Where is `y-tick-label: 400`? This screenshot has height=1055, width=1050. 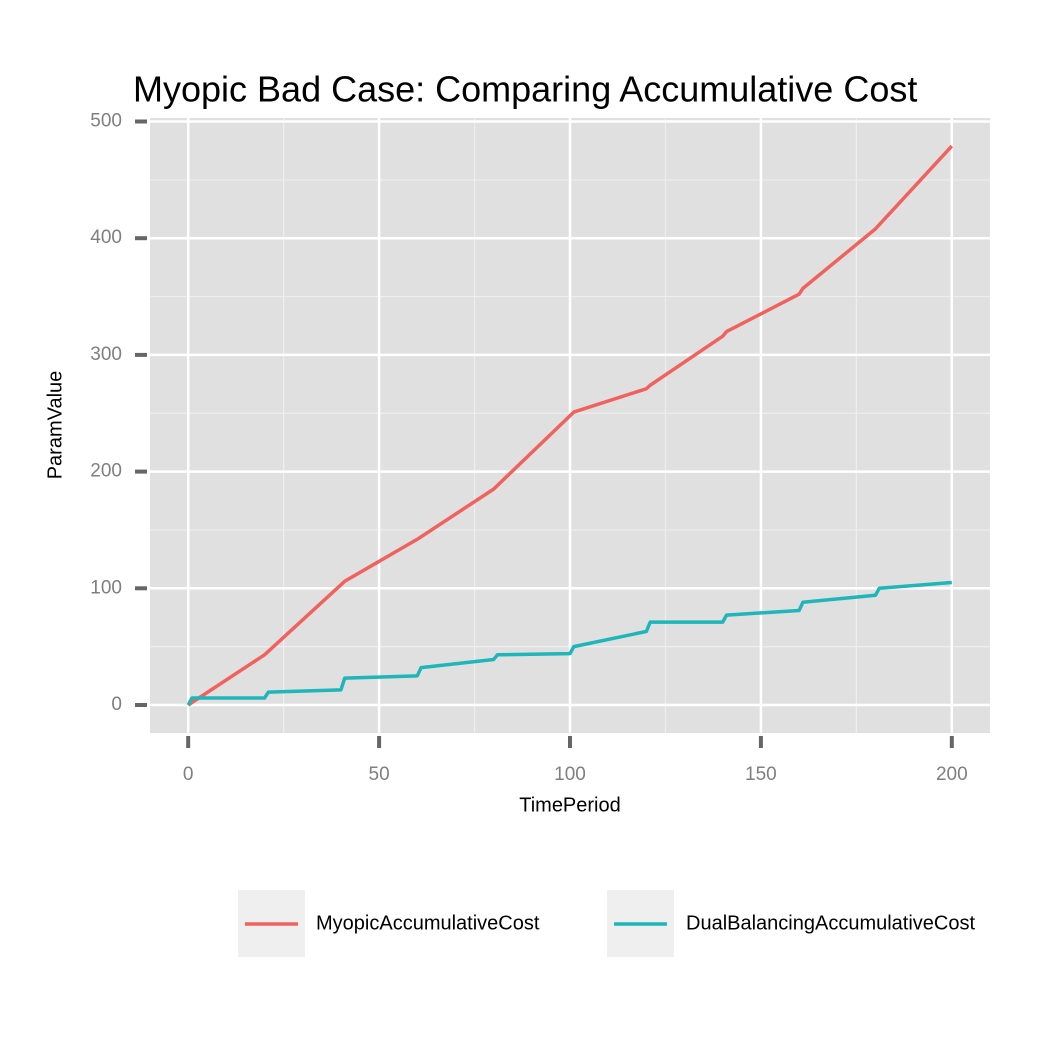 y-tick-label: 400 is located at coordinates (106, 237).